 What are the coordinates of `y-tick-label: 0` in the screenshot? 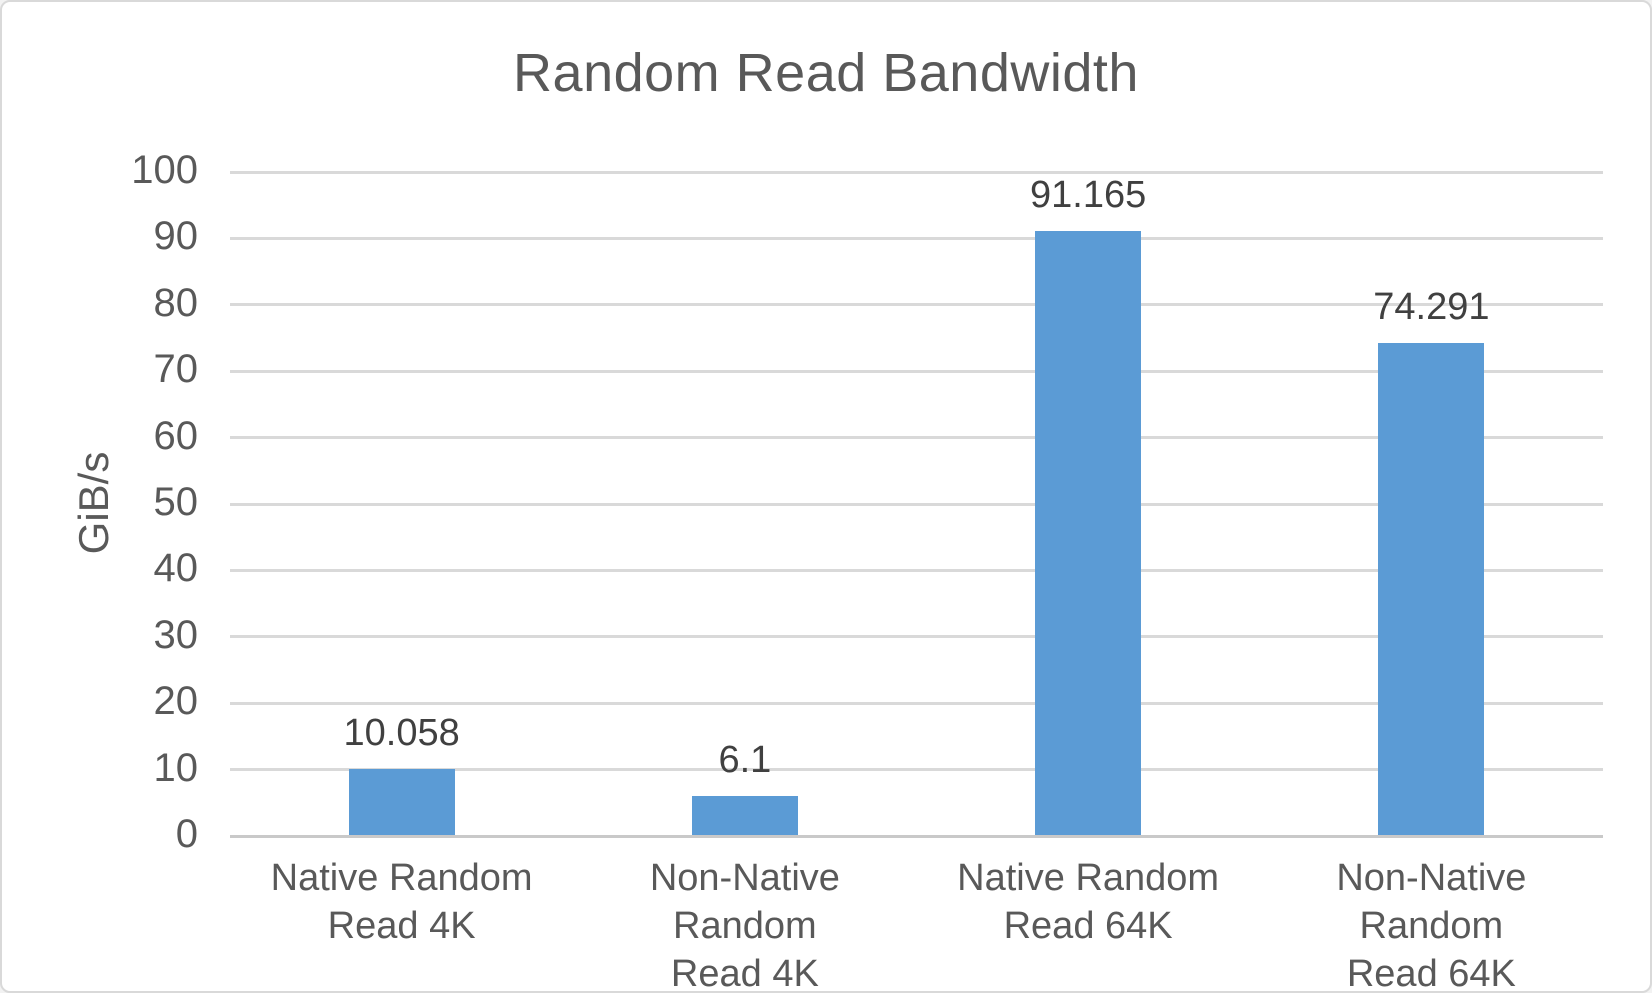 It's located at (186, 834).